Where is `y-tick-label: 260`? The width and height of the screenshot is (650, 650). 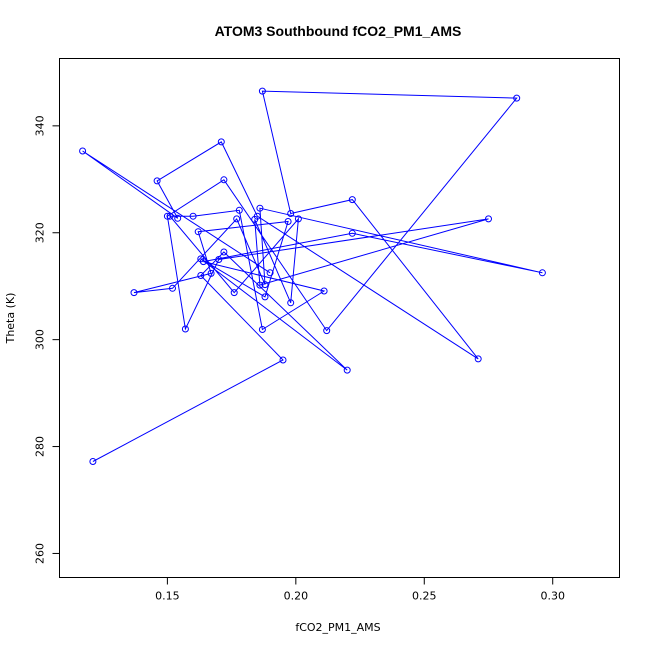
y-tick-label: 260 is located at coordinates (40, 553).